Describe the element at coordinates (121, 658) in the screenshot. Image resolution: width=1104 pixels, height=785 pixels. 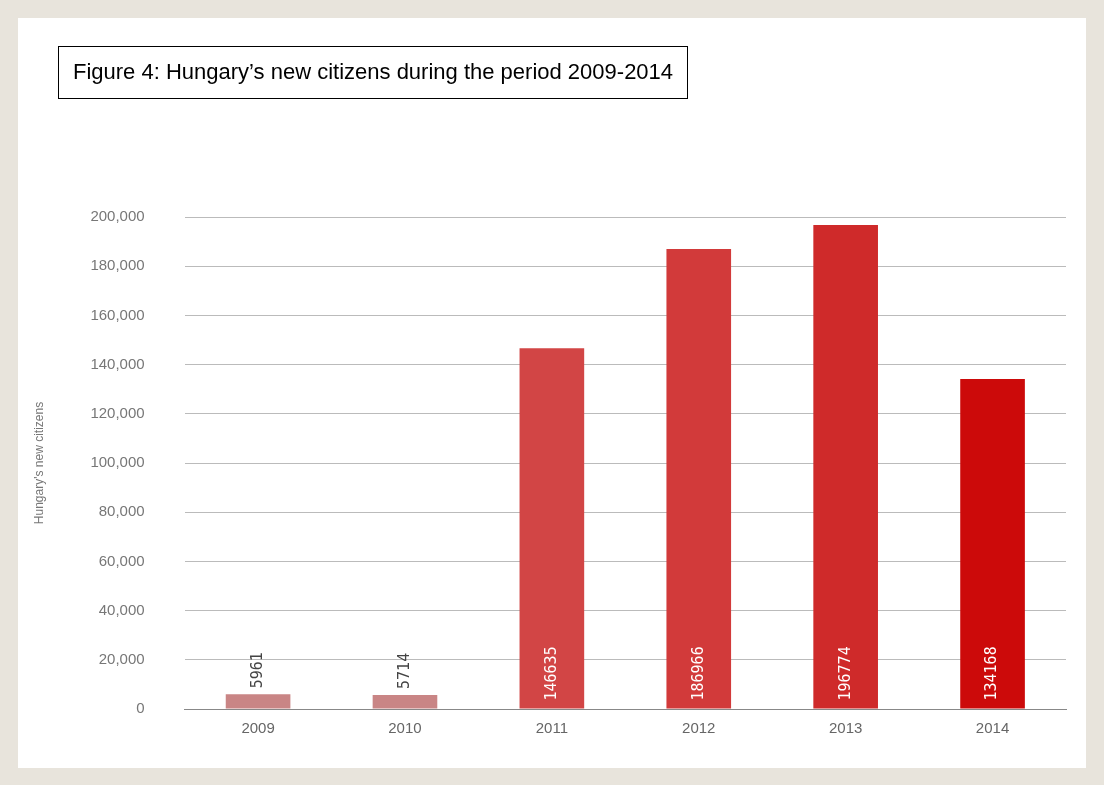
I see `y-tick-label: 20,000` at that location.